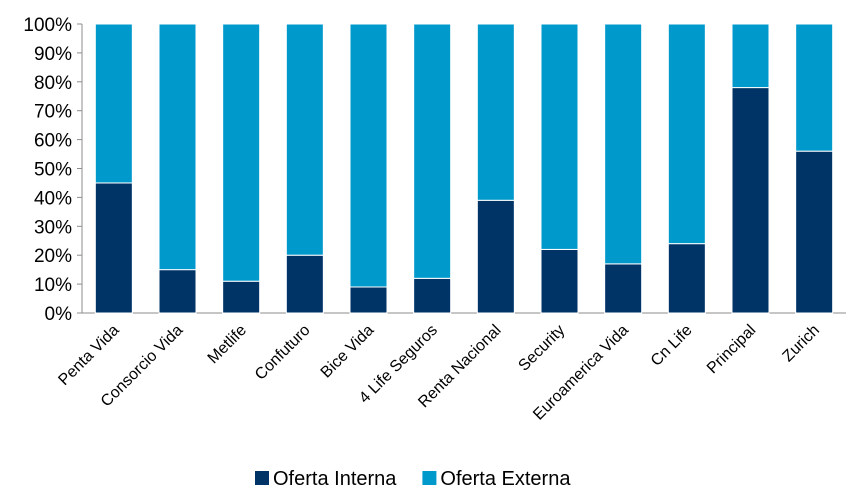 This screenshot has height=504, width=851. Describe the element at coordinates (262, 478) in the screenshot. I see `legend-swatch-oferta-interna` at that location.